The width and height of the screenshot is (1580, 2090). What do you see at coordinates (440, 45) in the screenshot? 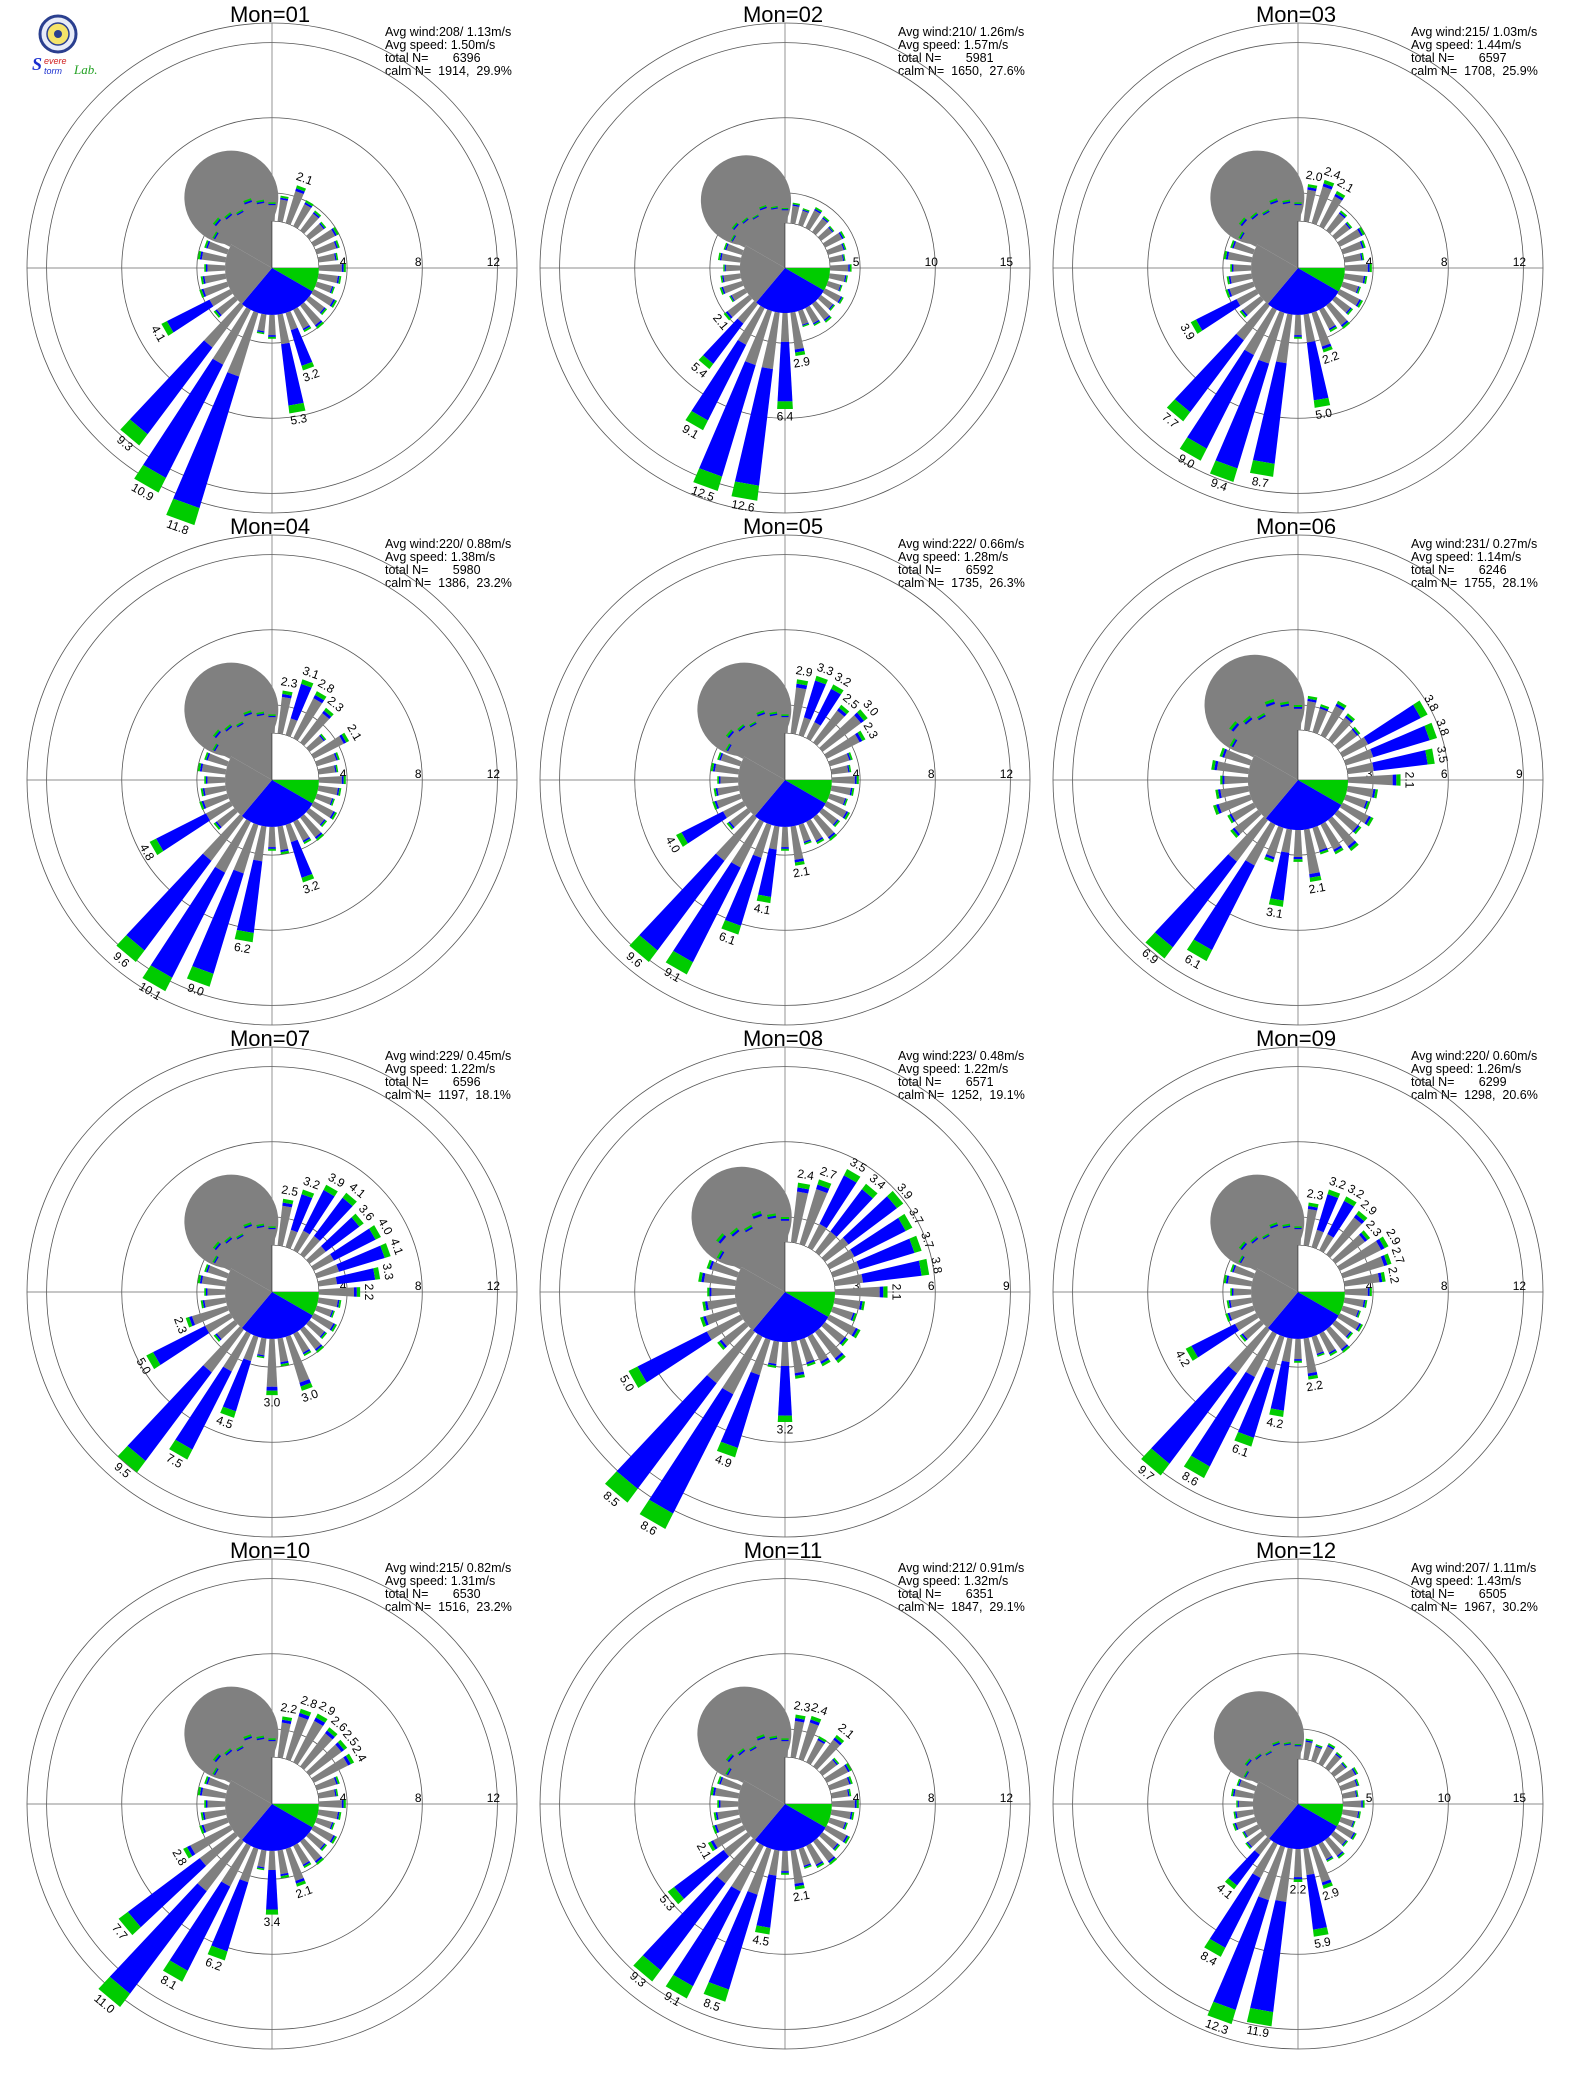
I see `avg-speed-text: Avg speed: 1.50m/s` at bounding box center [440, 45].